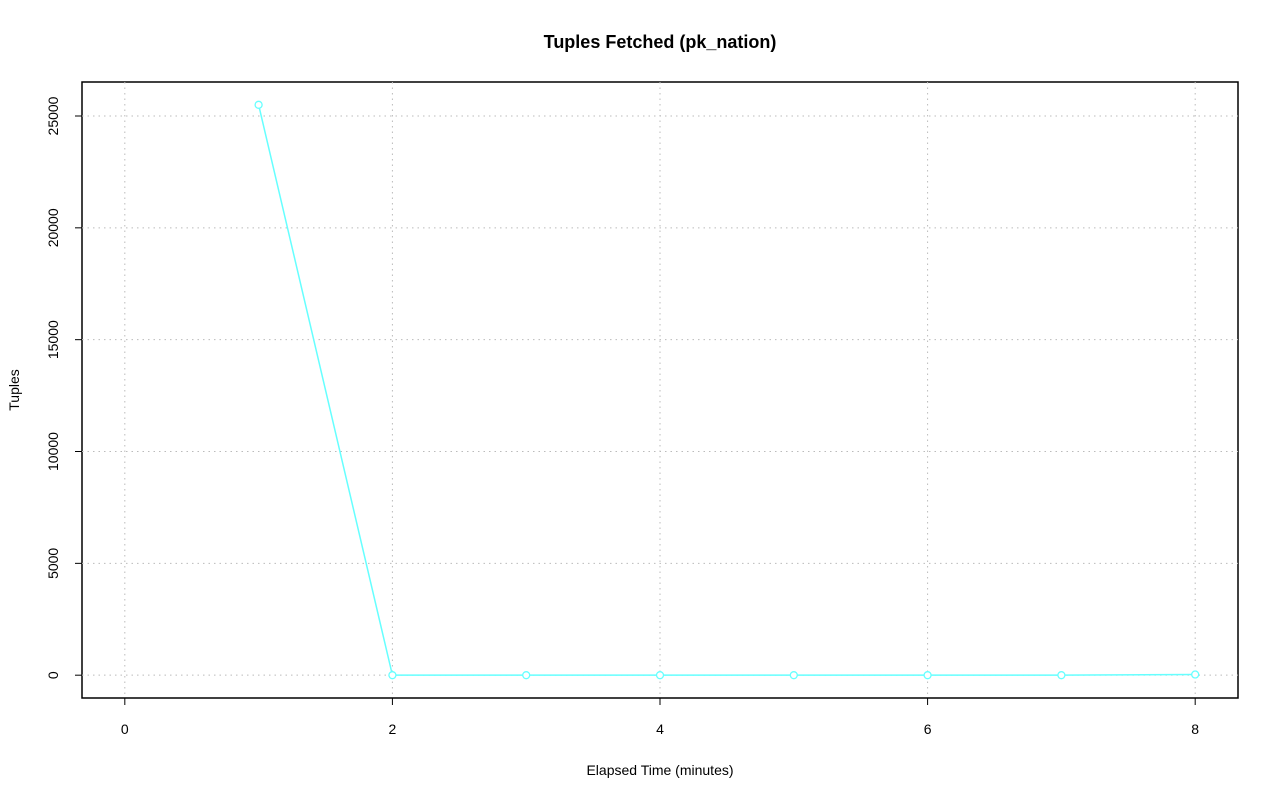 The width and height of the screenshot is (1280, 806). I want to click on chart-title: Tuples Fetched (pk_nation), so click(660, 42).